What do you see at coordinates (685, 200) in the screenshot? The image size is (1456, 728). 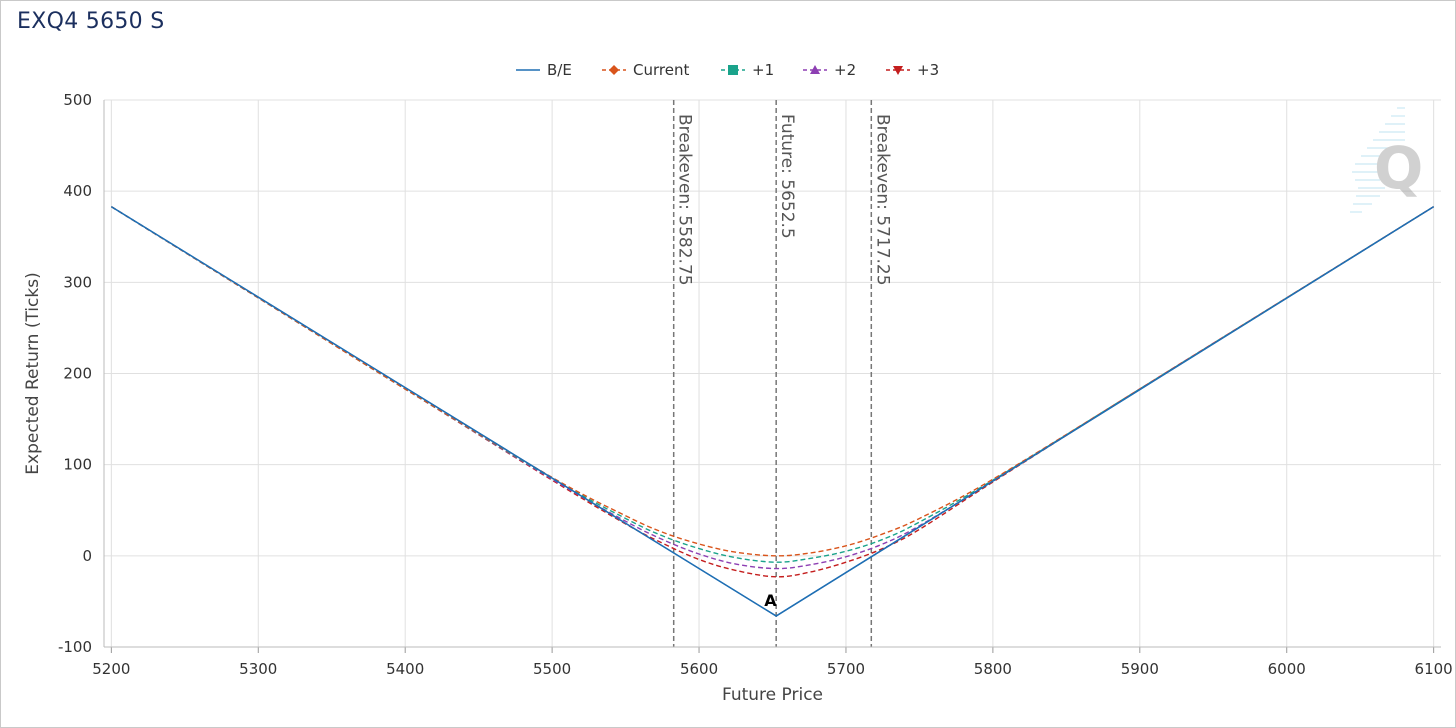 I see `plot-line-label: Breakeven: 5582.75` at bounding box center [685, 200].